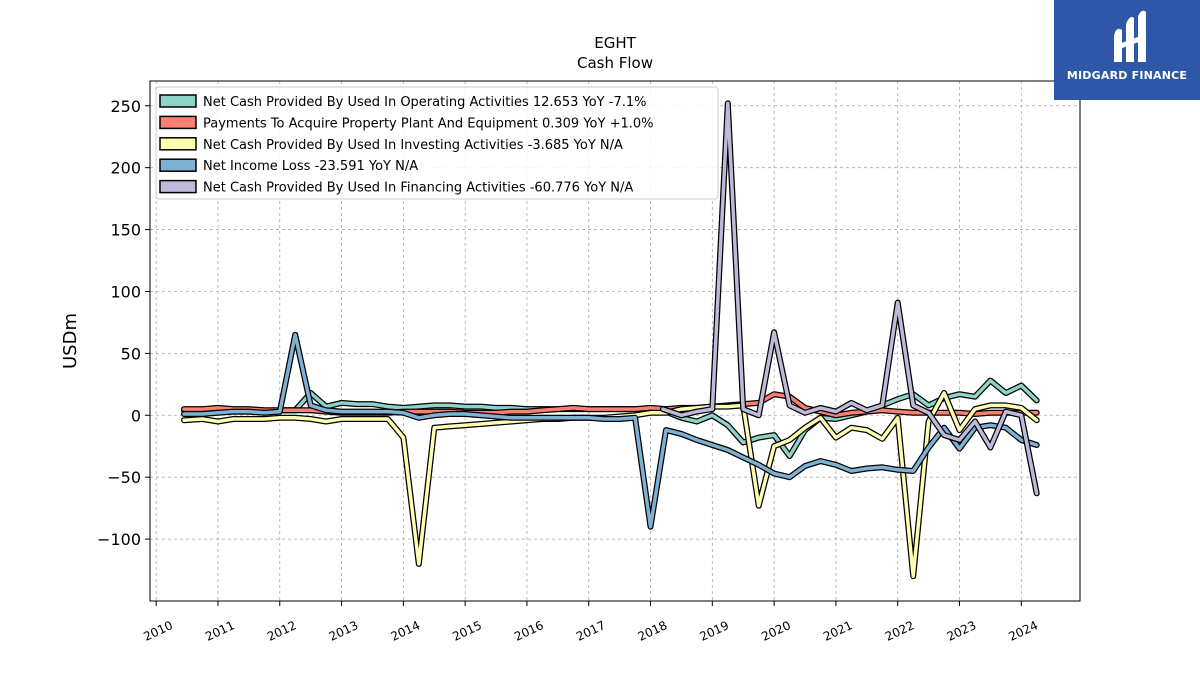 The height and width of the screenshot is (675, 1200). Describe the element at coordinates (653, 631) in the screenshot. I see `x-tick-label: 2018` at that location.